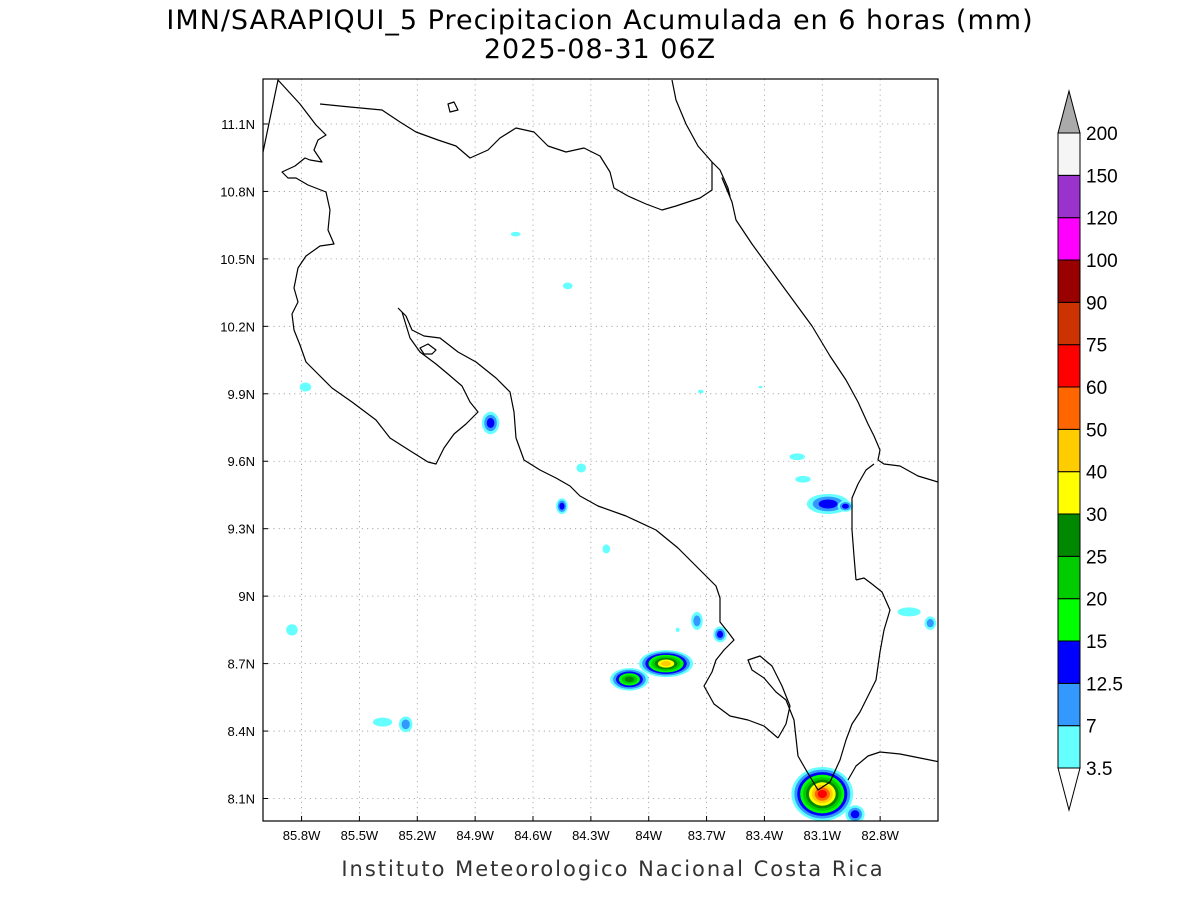 The image size is (1200, 900). What do you see at coordinates (1099, 769) in the screenshot?
I see `colorbar-level-label: 3.5` at bounding box center [1099, 769].